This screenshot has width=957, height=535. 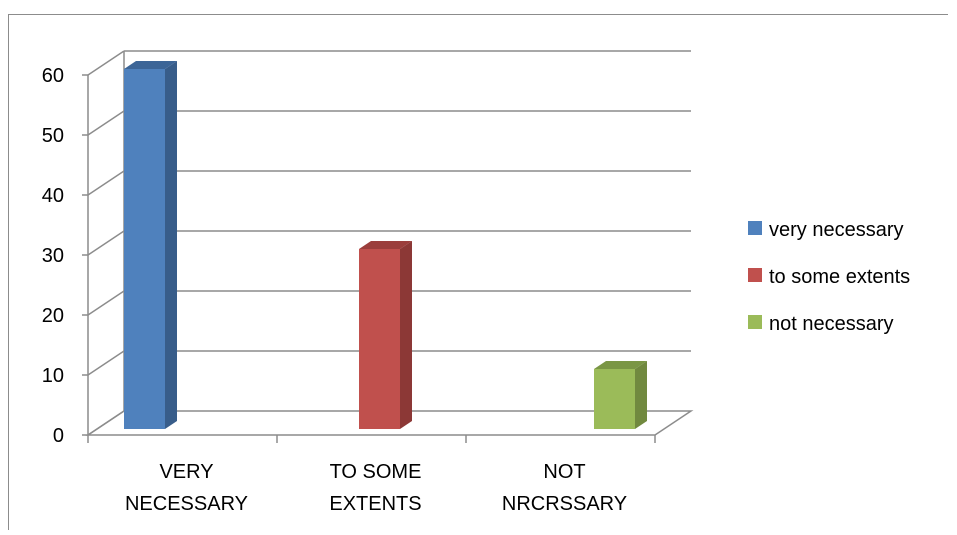 What do you see at coordinates (58, 436) in the screenshot?
I see `y-tick-label: 0` at bounding box center [58, 436].